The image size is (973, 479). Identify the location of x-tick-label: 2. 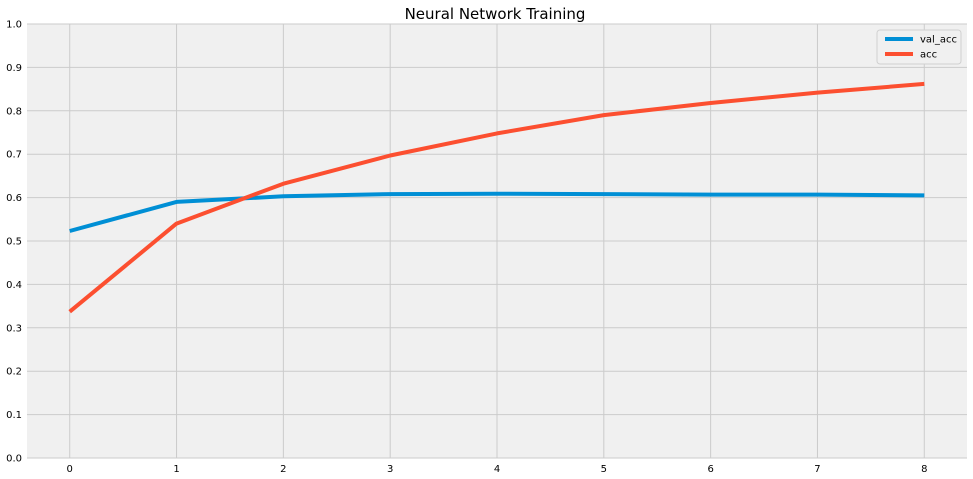
(283, 469).